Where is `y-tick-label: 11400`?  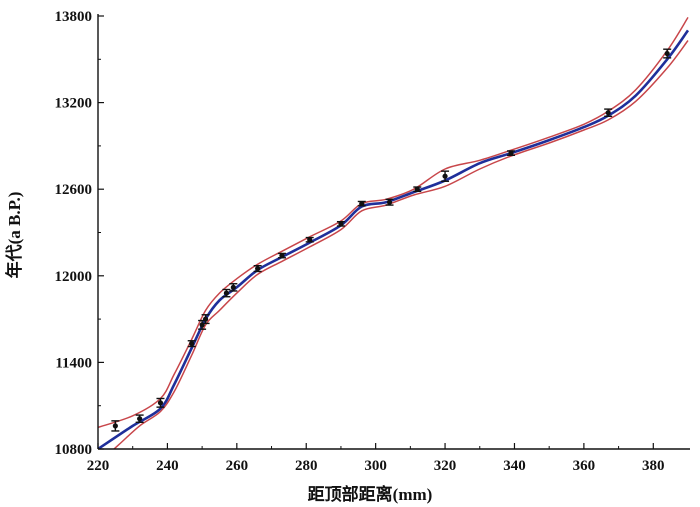 y-tick-label: 11400 is located at coordinates (73, 363).